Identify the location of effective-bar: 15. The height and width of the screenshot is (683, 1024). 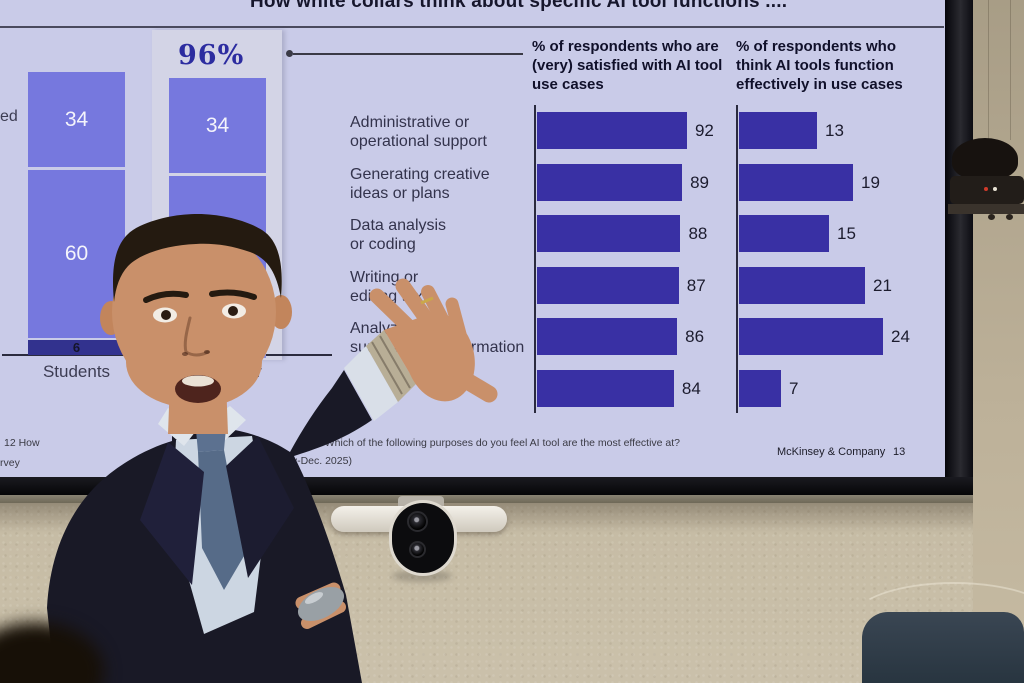
(797, 233).